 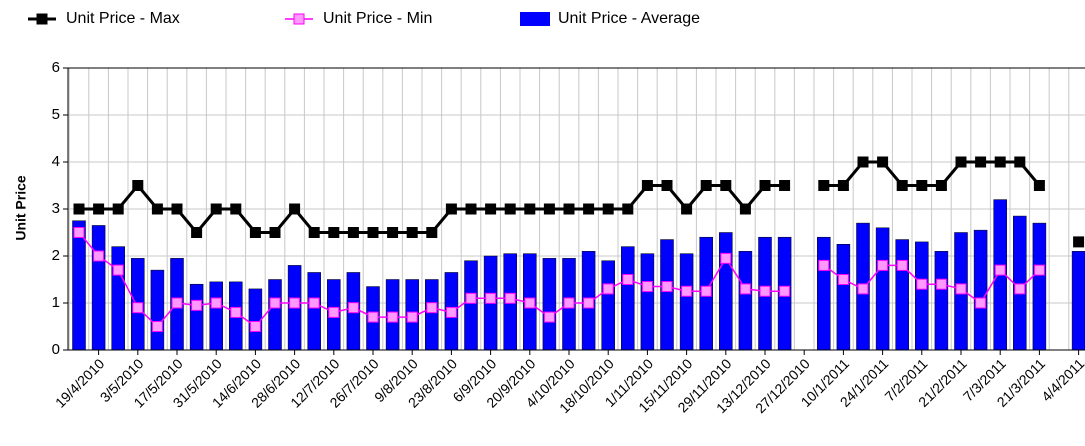 What do you see at coordinates (377, 18) in the screenshot?
I see `legend-label: Unit Price - Min` at bounding box center [377, 18].